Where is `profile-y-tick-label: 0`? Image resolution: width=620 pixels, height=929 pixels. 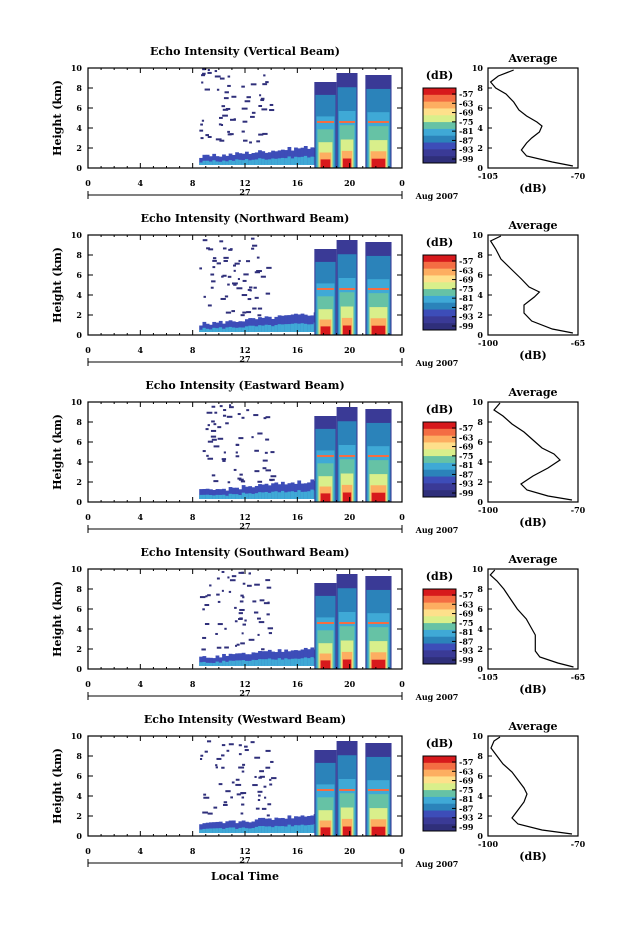
profile-y-tick-label: 0 is located at coordinates (480, 669).